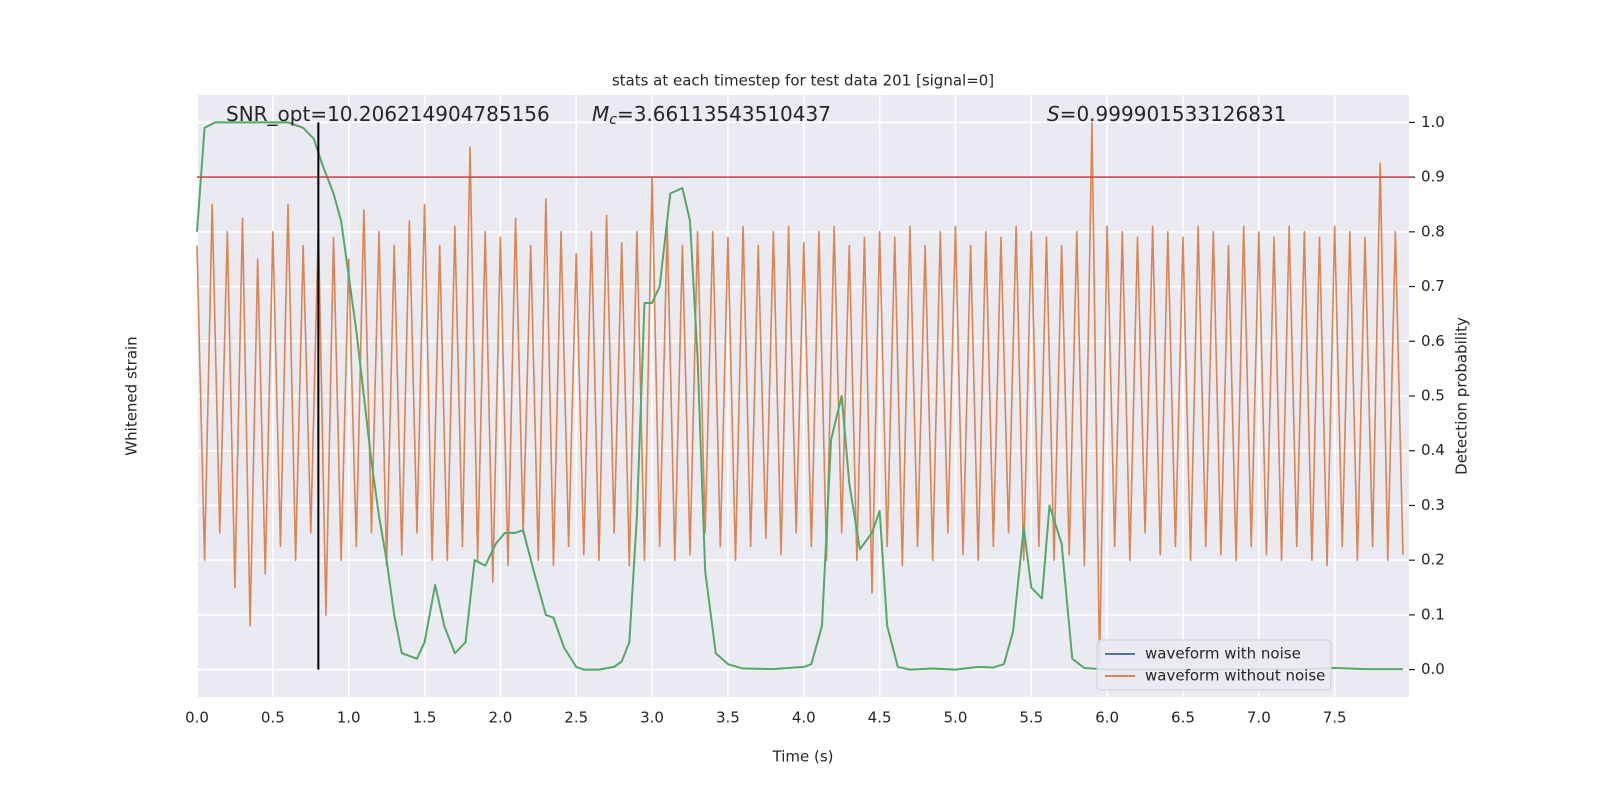 This screenshot has height=800, width=1600. I want to click on y2-tick-label: 1.0, so click(1433, 122).